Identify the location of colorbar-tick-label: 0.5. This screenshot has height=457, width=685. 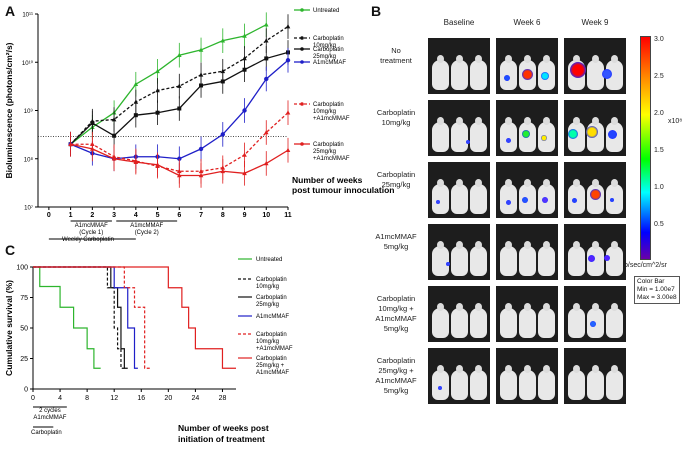
(659, 224).